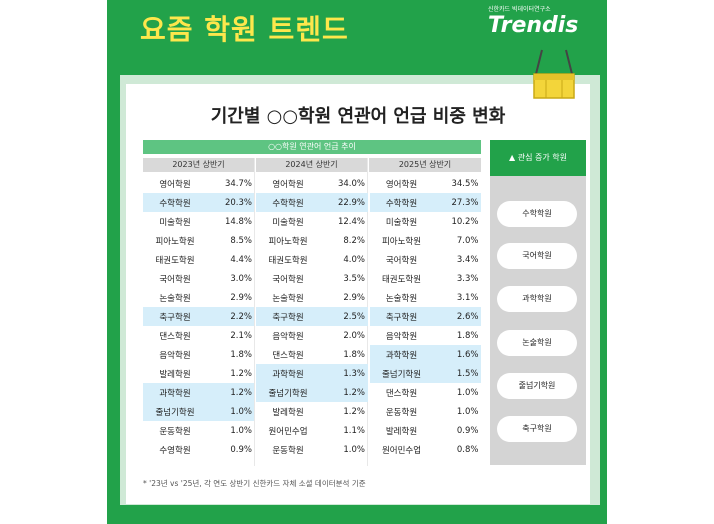 The width and height of the screenshot is (714, 524). What do you see at coordinates (425, 373) in the screenshot?
I see `table-cell: 줄넘기학원 1.5%` at bounding box center [425, 373].